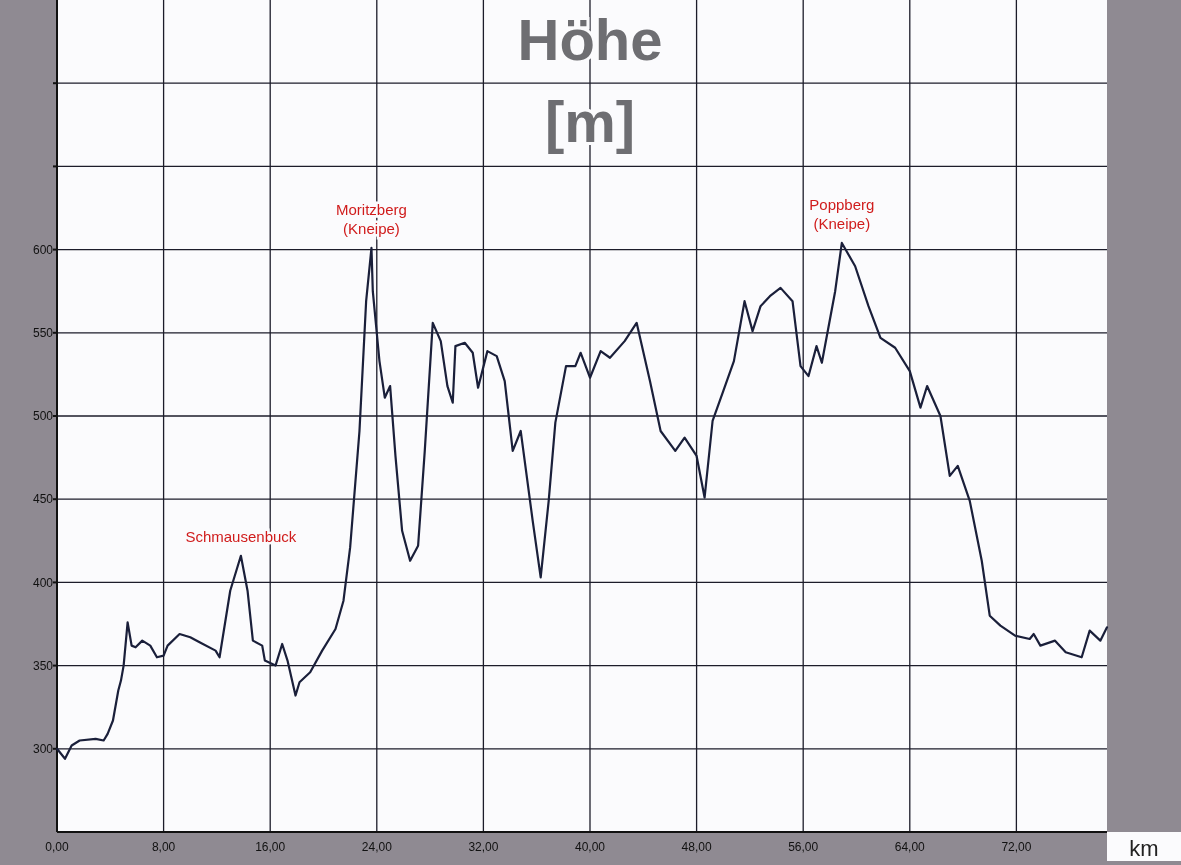 The image size is (1181, 865). Describe the element at coordinates (1016, 847) in the screenshot. I see `x-tick-label: 72,00` at that location.